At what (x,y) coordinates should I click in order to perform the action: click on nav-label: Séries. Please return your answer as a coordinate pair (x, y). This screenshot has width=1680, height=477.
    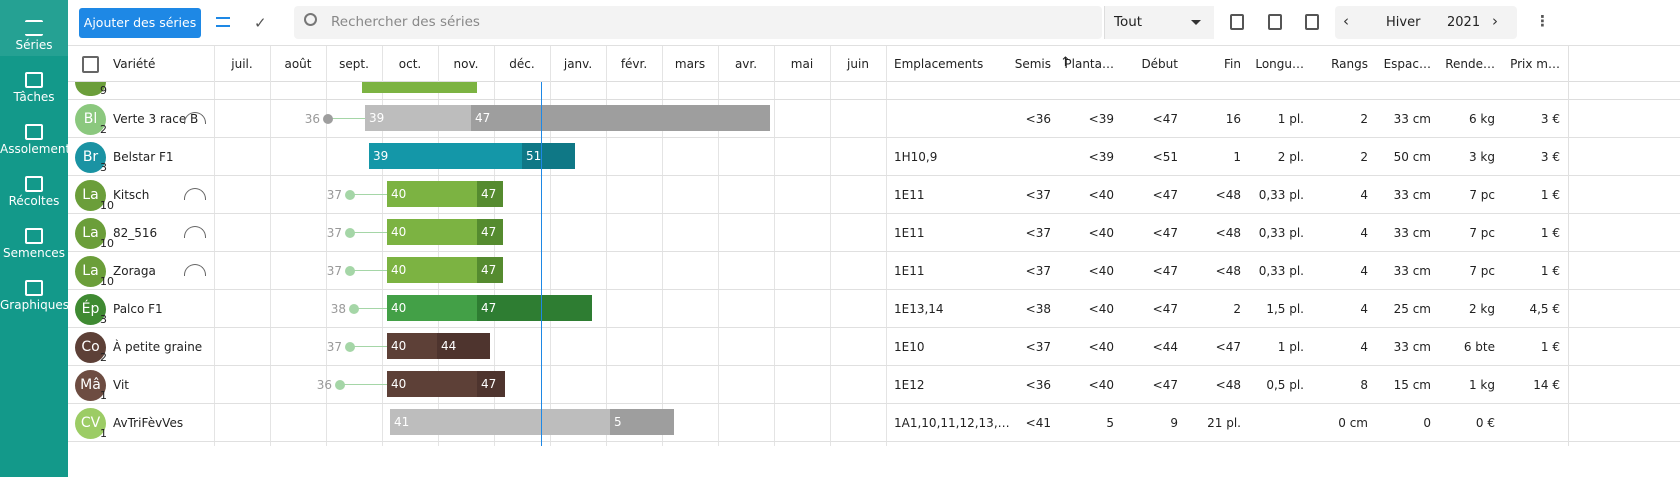
    Looking at the image, I should click on (34, 45).